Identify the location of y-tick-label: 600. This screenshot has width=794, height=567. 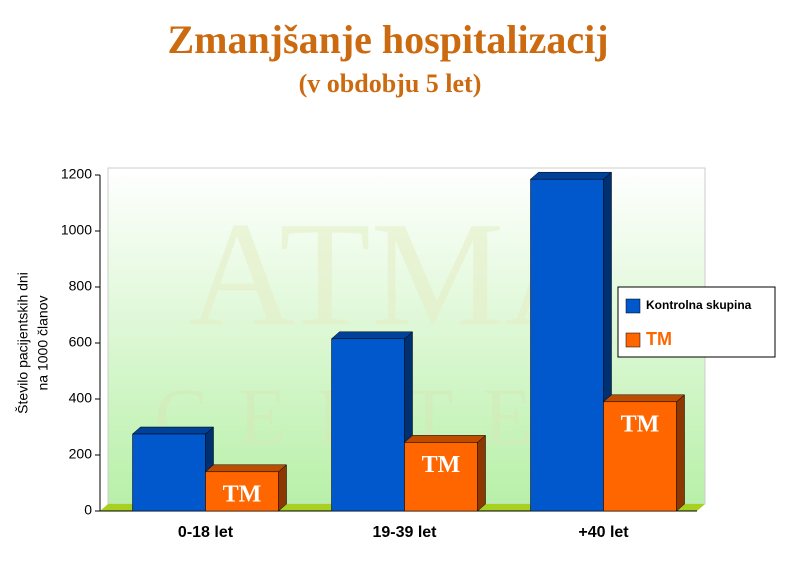
(81, 342).